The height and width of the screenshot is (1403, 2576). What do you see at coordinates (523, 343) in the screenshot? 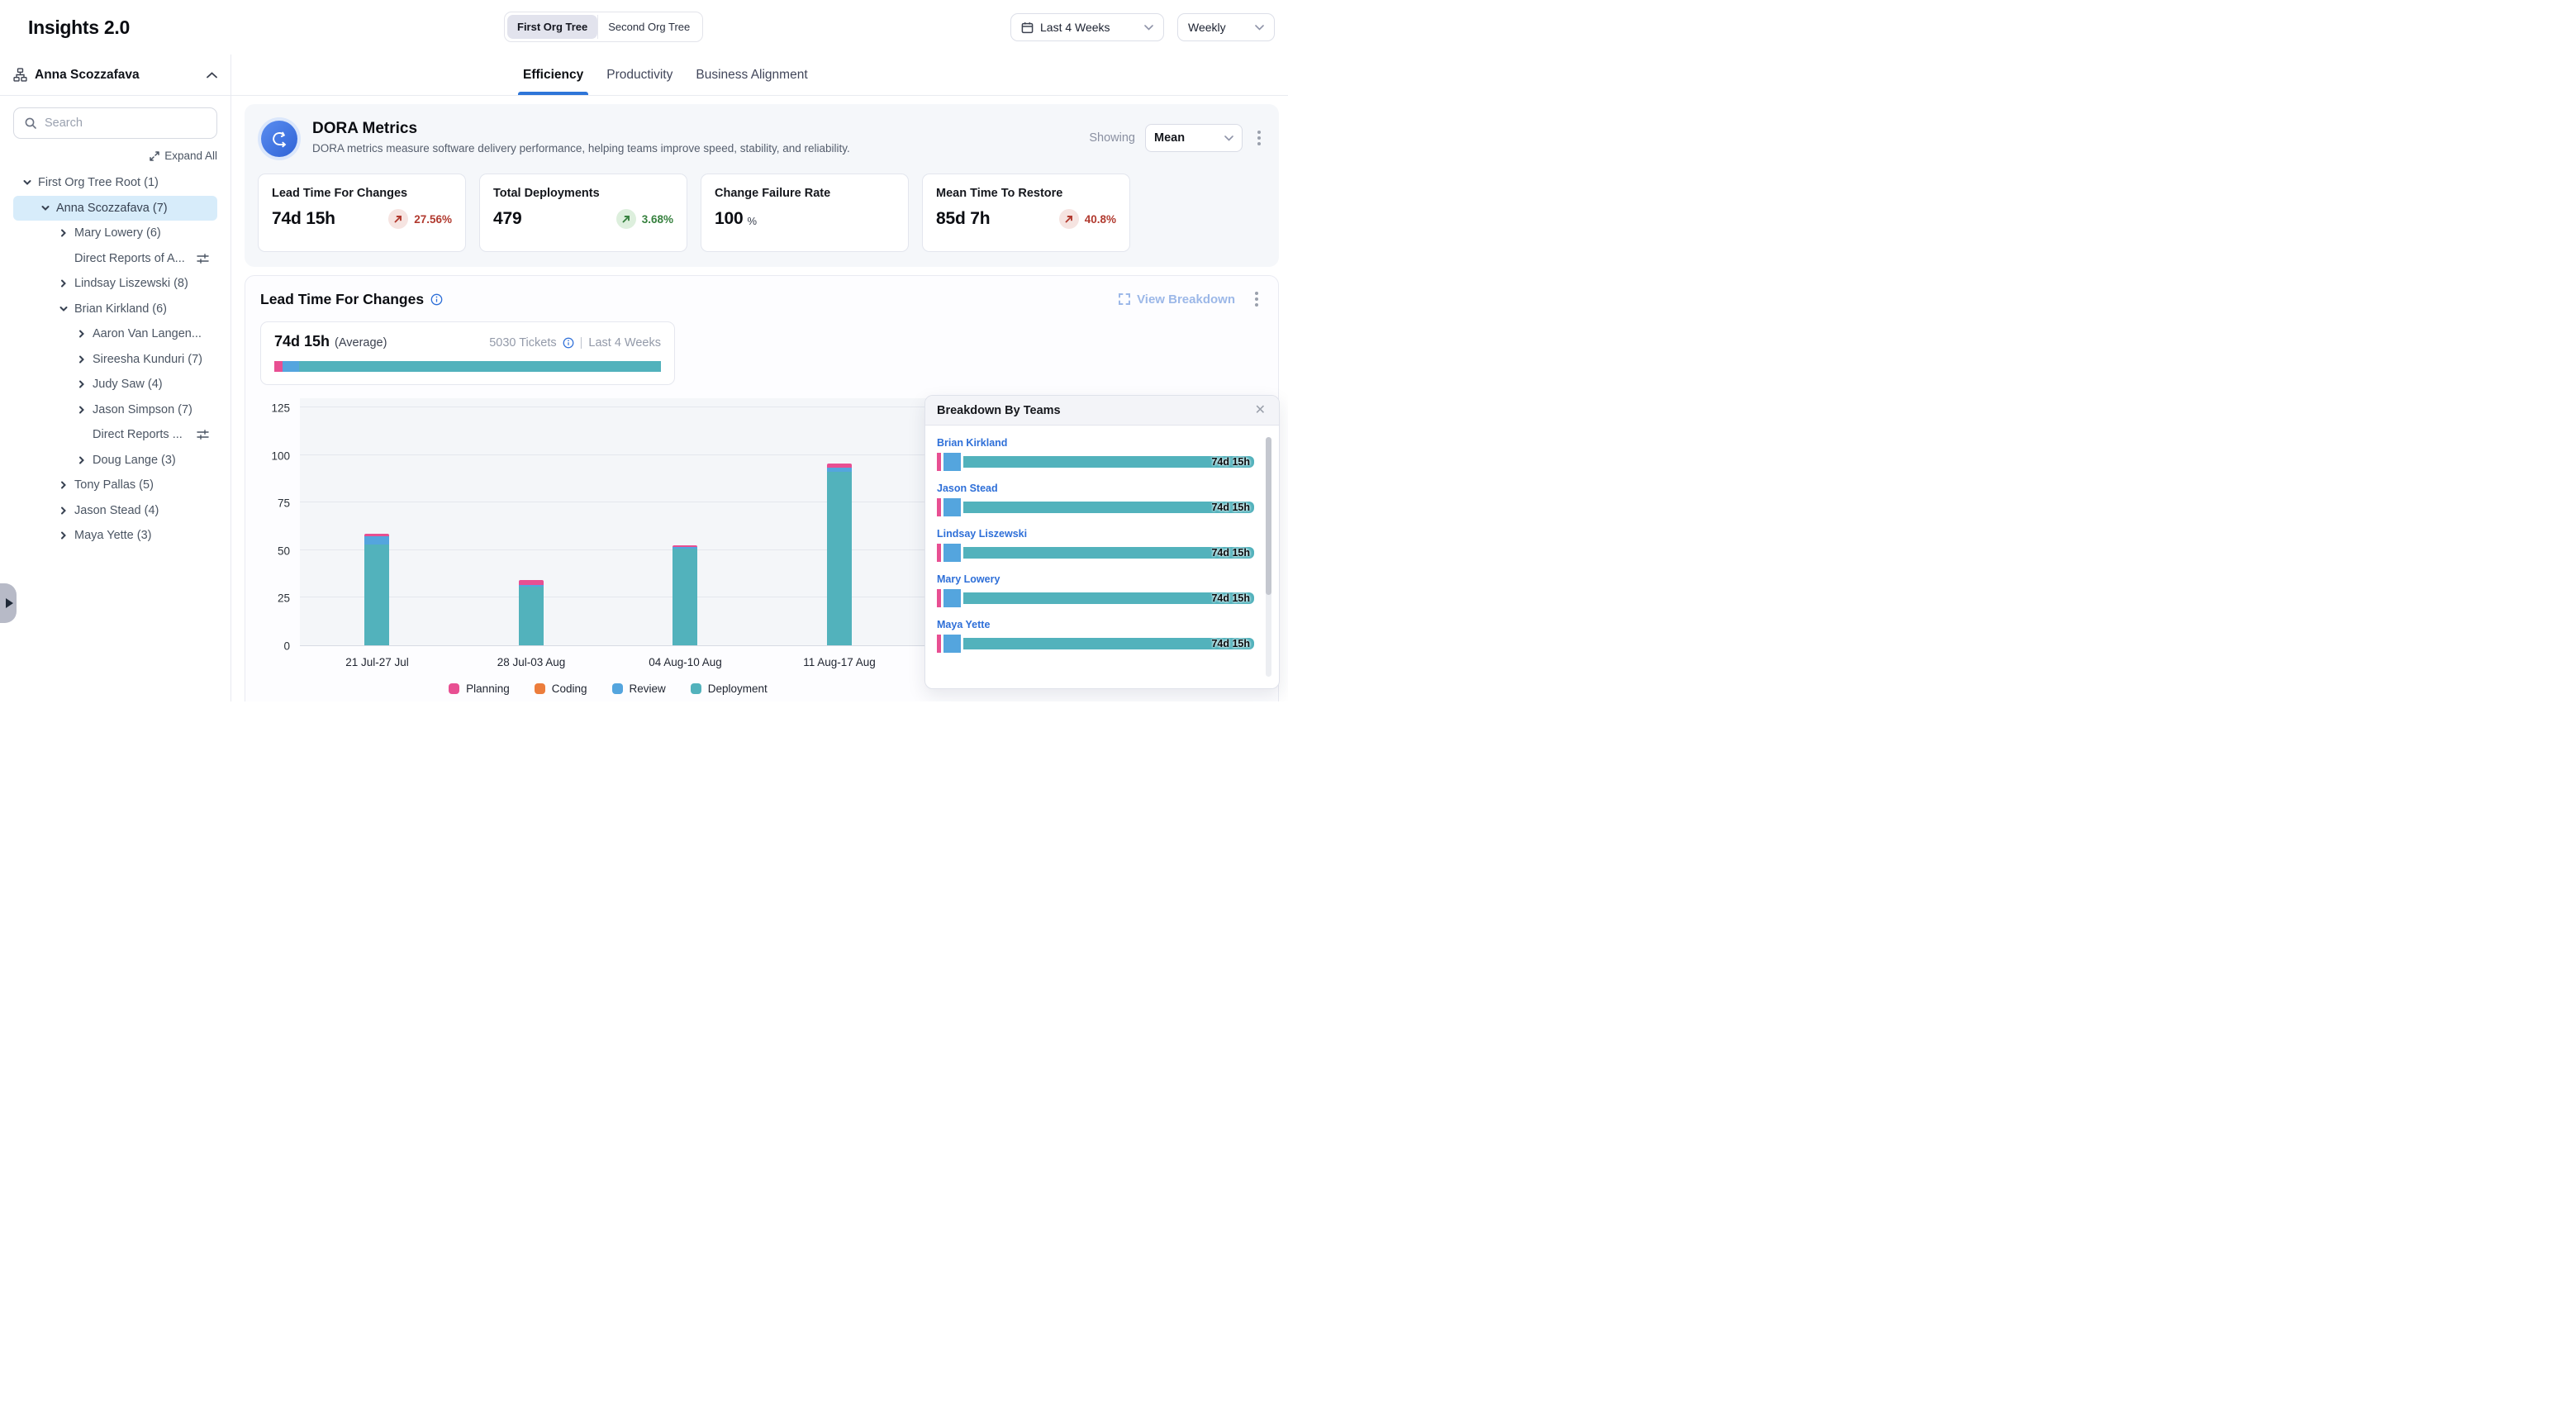
I see `summary-tickets: 5030 Tickets` at bounding box center [523, 343].